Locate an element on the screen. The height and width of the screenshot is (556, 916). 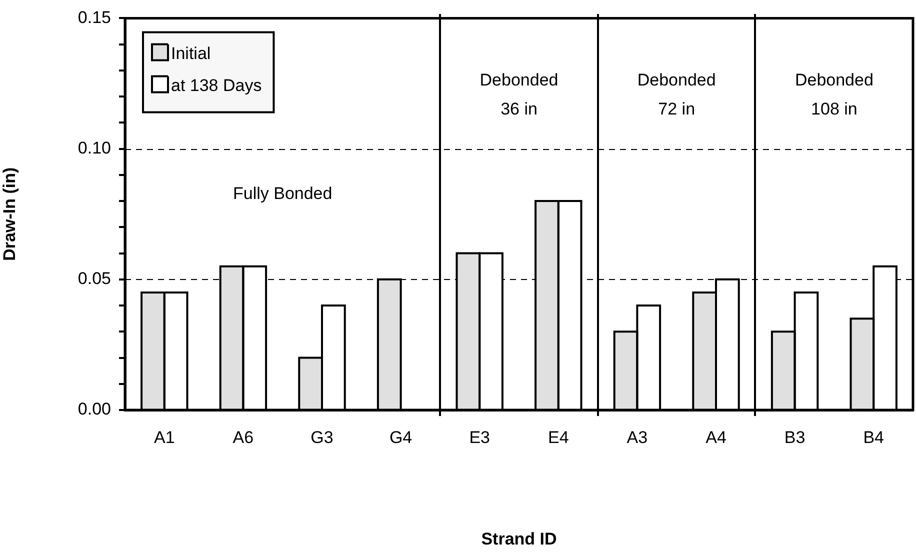
x-tick-label: A3 is located at coordinates (637, 437).